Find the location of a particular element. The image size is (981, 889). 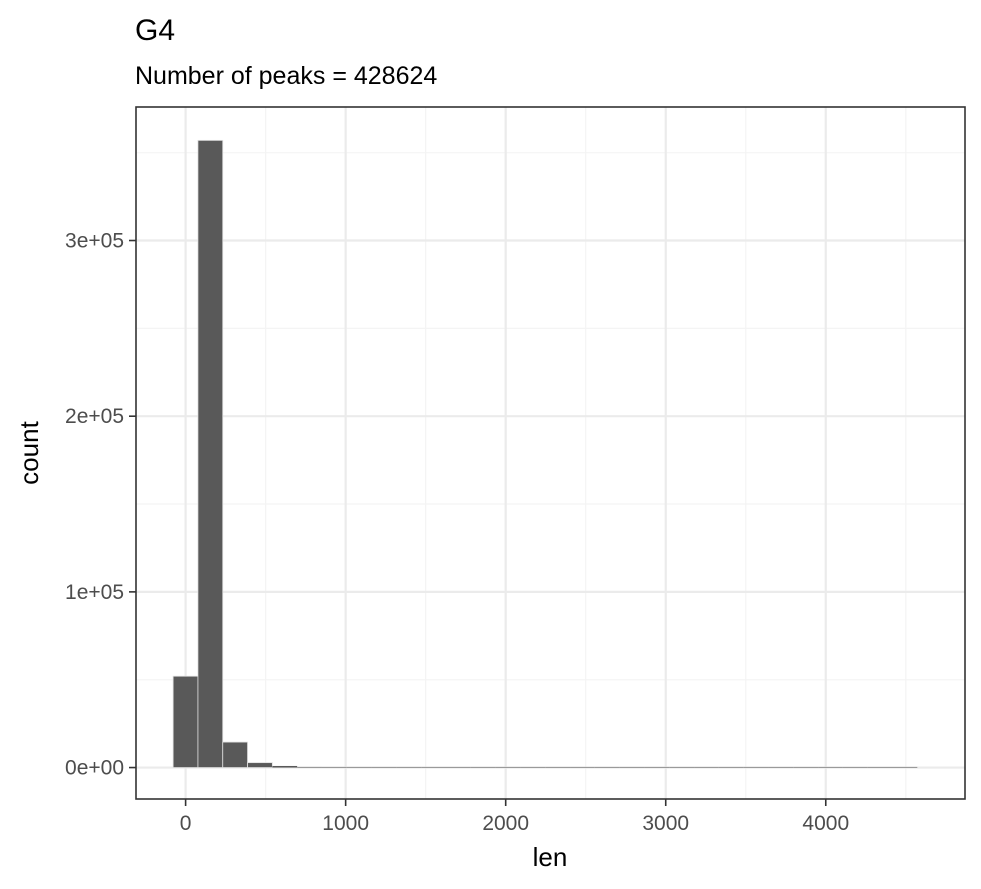

x-tick-label: 2000 is located at coordinates (505, 823).